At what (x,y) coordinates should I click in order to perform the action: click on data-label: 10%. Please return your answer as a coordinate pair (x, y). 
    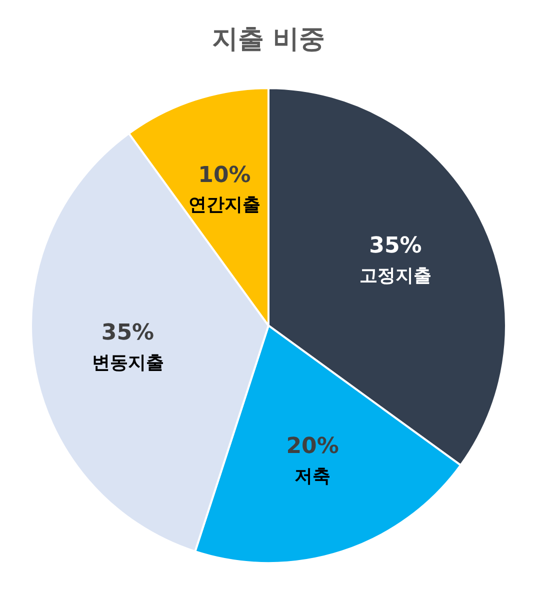
    Looking at the image, I should click on (224, 175).